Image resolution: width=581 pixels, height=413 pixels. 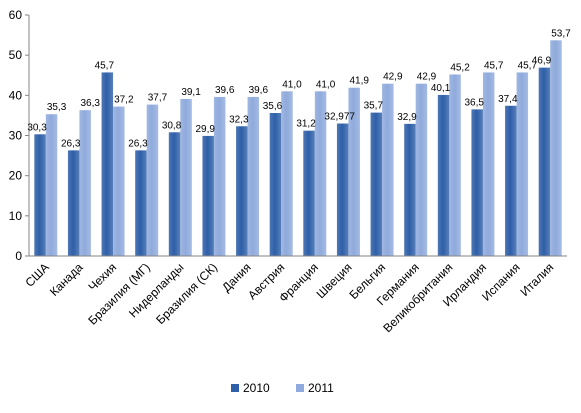 I want to click on data-label-2011-8: 41,0, so click(x=292, y=84).